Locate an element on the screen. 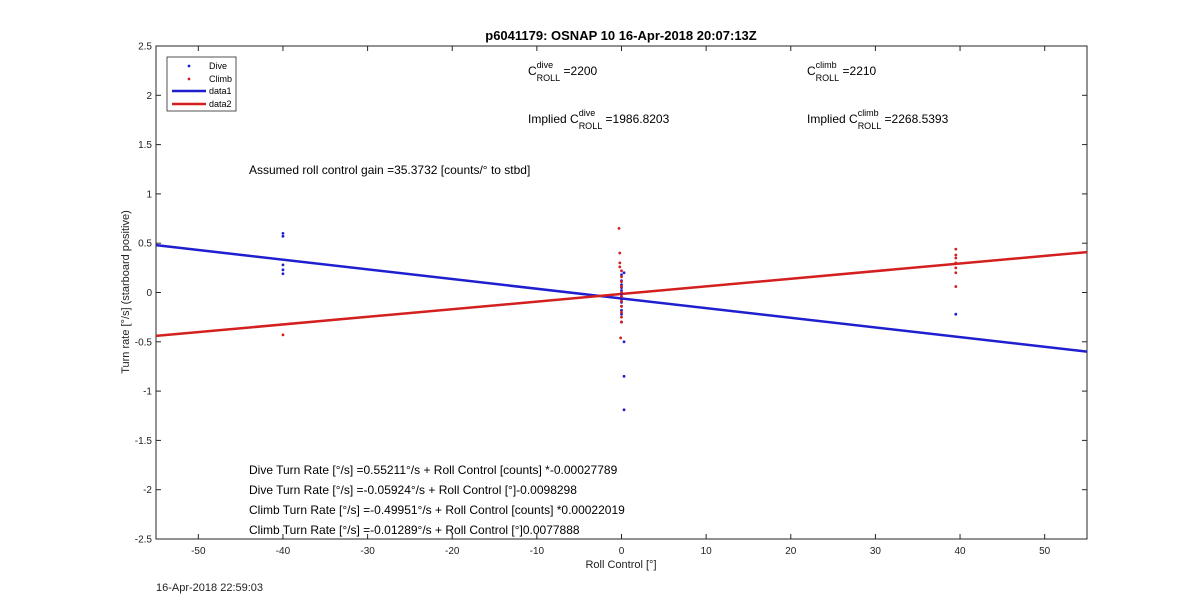 The height and width of the screenshot is (606, 1200). y-tick-label: 2 is located at coordinates (149, 96).